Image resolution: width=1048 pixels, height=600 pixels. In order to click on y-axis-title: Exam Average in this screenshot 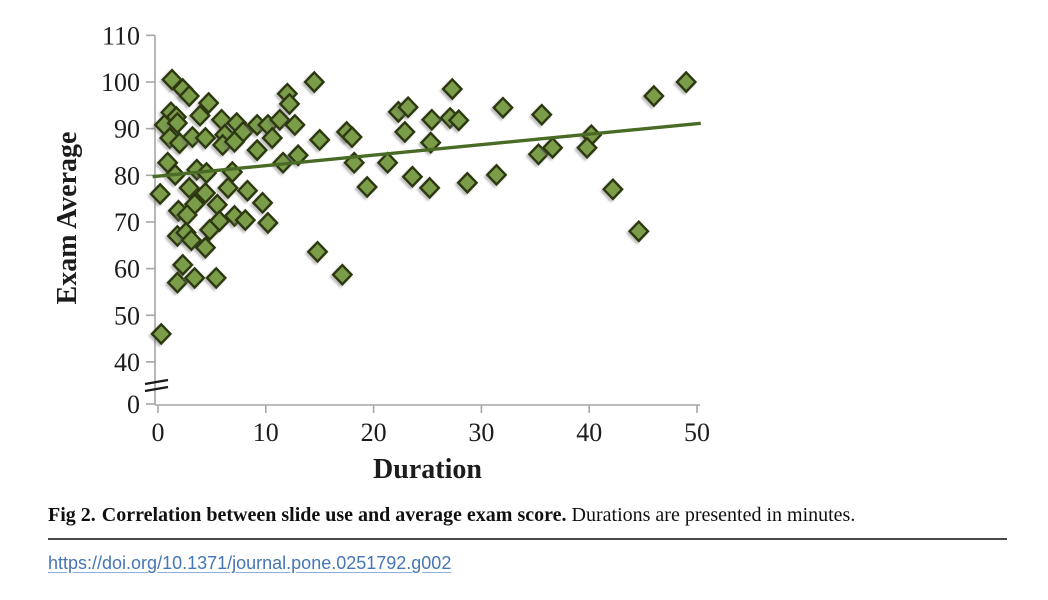, I will do `click(67, 218)`.